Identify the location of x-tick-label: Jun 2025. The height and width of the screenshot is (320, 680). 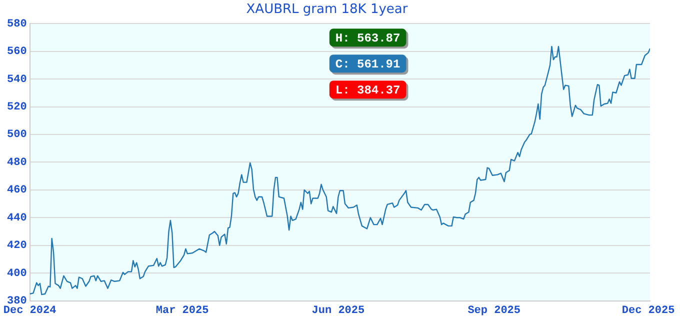
(339, 311).